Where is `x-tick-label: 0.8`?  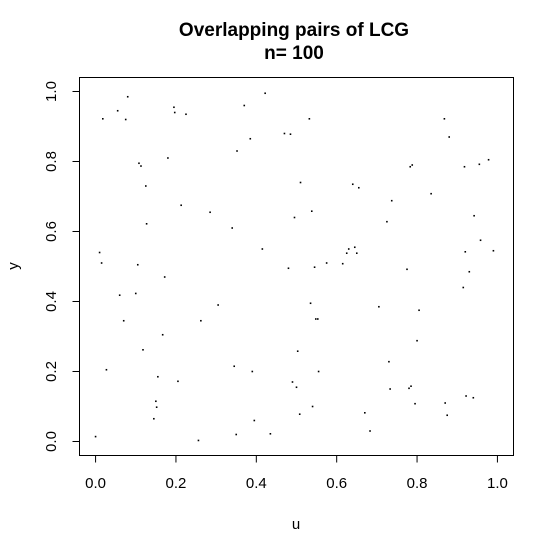
x-tick-label: 0.8 is located at coordinates (417, 483).